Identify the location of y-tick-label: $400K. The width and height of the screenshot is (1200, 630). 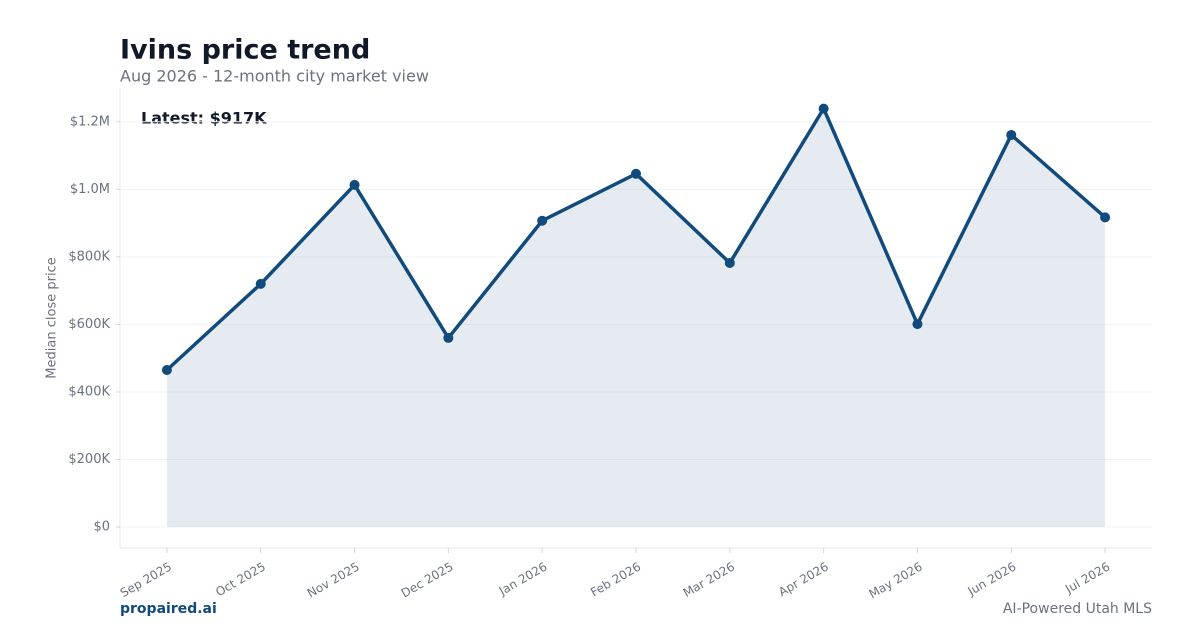
(89, 391).